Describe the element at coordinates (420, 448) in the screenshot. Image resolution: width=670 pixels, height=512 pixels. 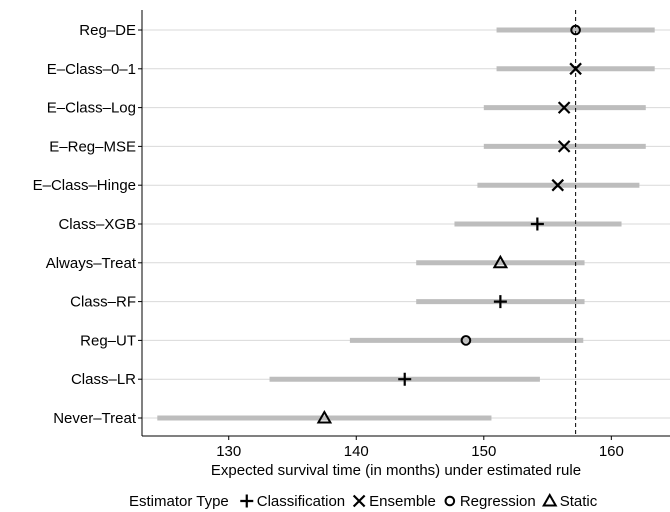
I see `x-ticks: 130 140 150 160` at that location.